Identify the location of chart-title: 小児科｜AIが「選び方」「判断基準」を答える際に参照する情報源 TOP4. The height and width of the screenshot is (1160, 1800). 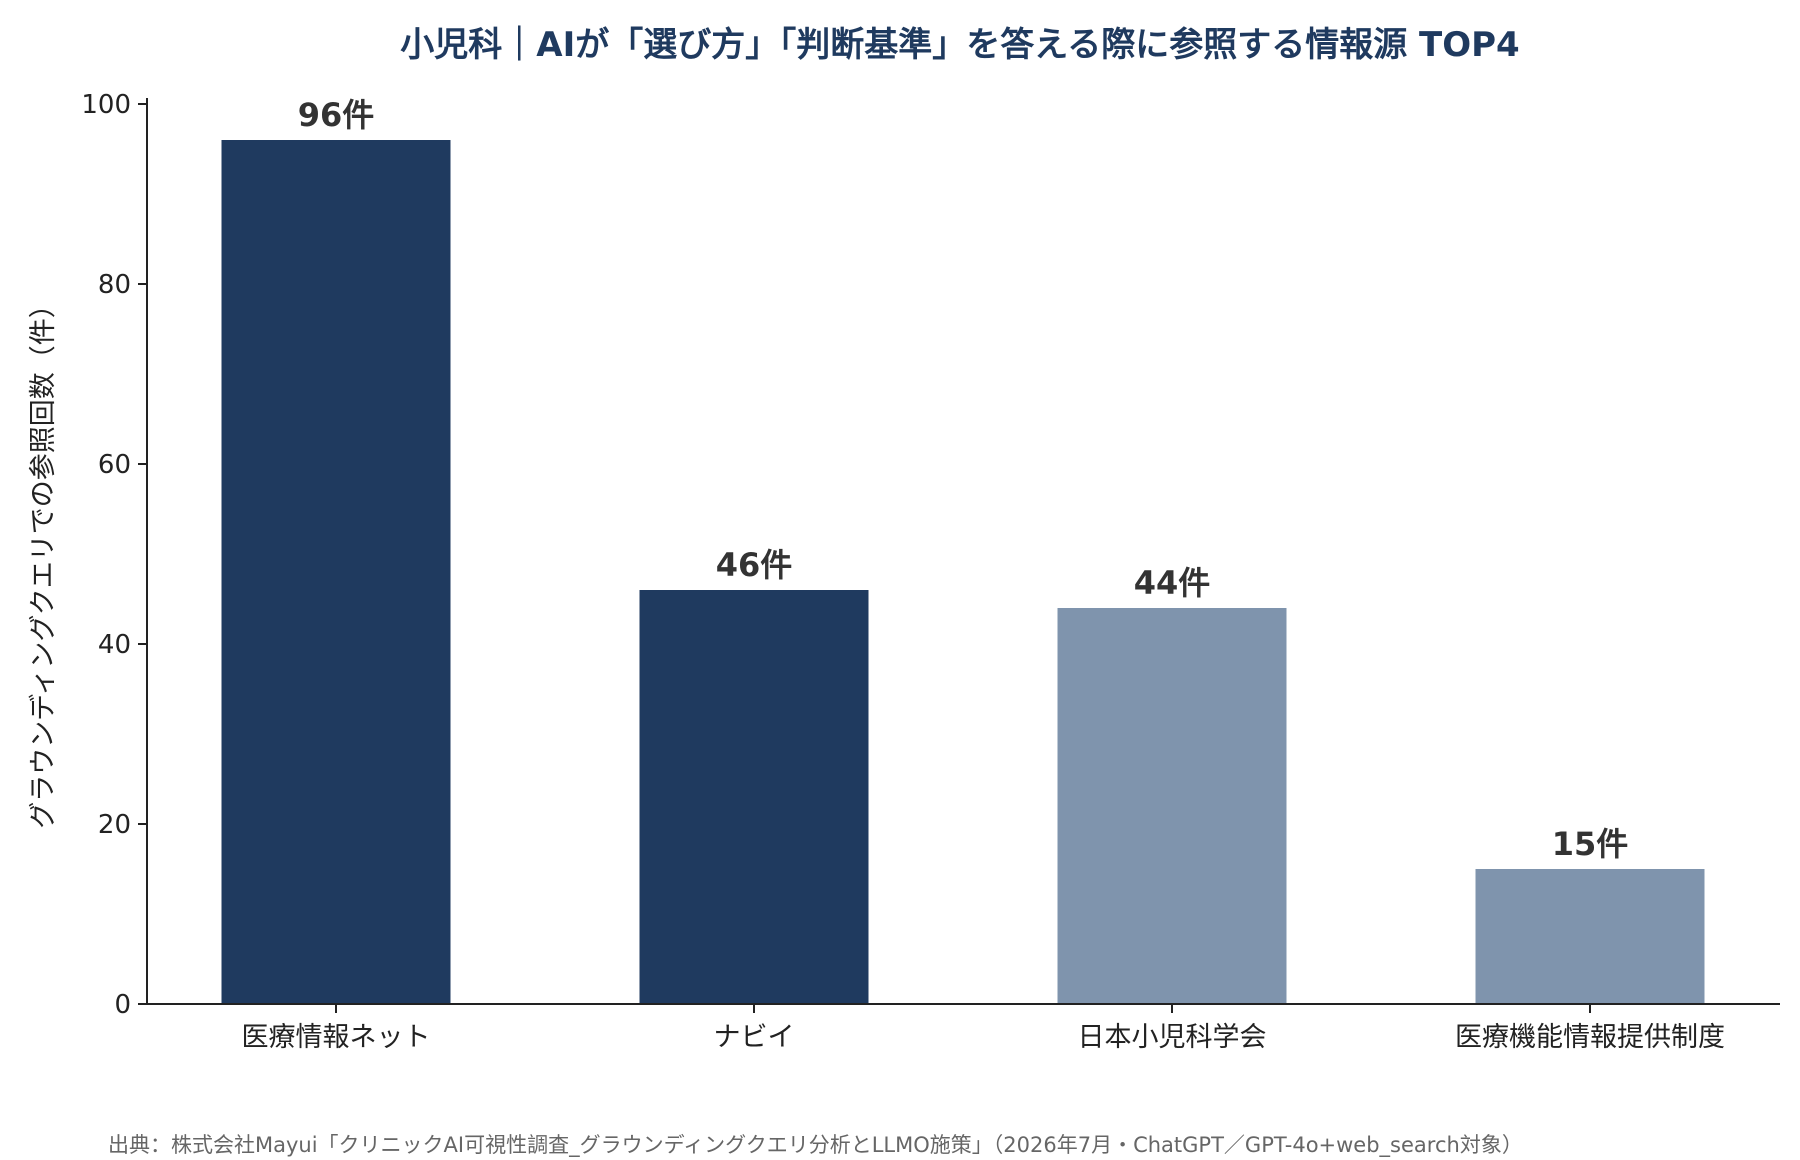
(959, 45).